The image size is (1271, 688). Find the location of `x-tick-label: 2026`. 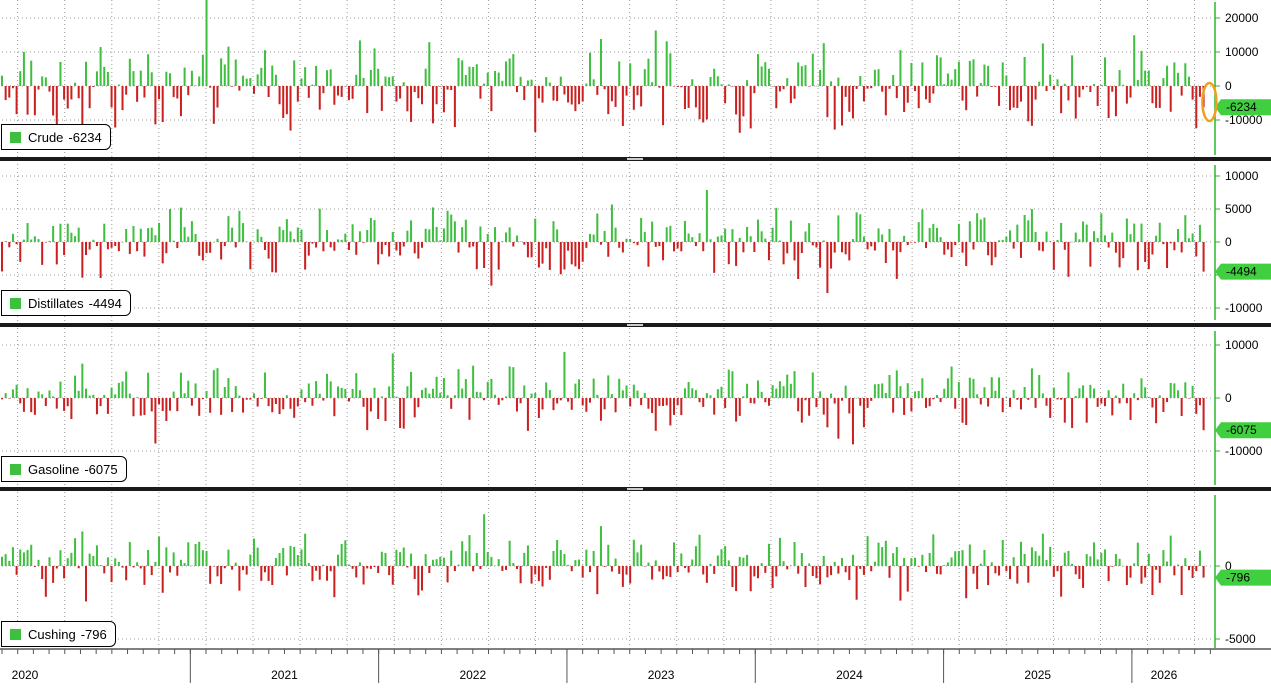

x-tick-label: 2026 is located at coordinates (1164, 675).